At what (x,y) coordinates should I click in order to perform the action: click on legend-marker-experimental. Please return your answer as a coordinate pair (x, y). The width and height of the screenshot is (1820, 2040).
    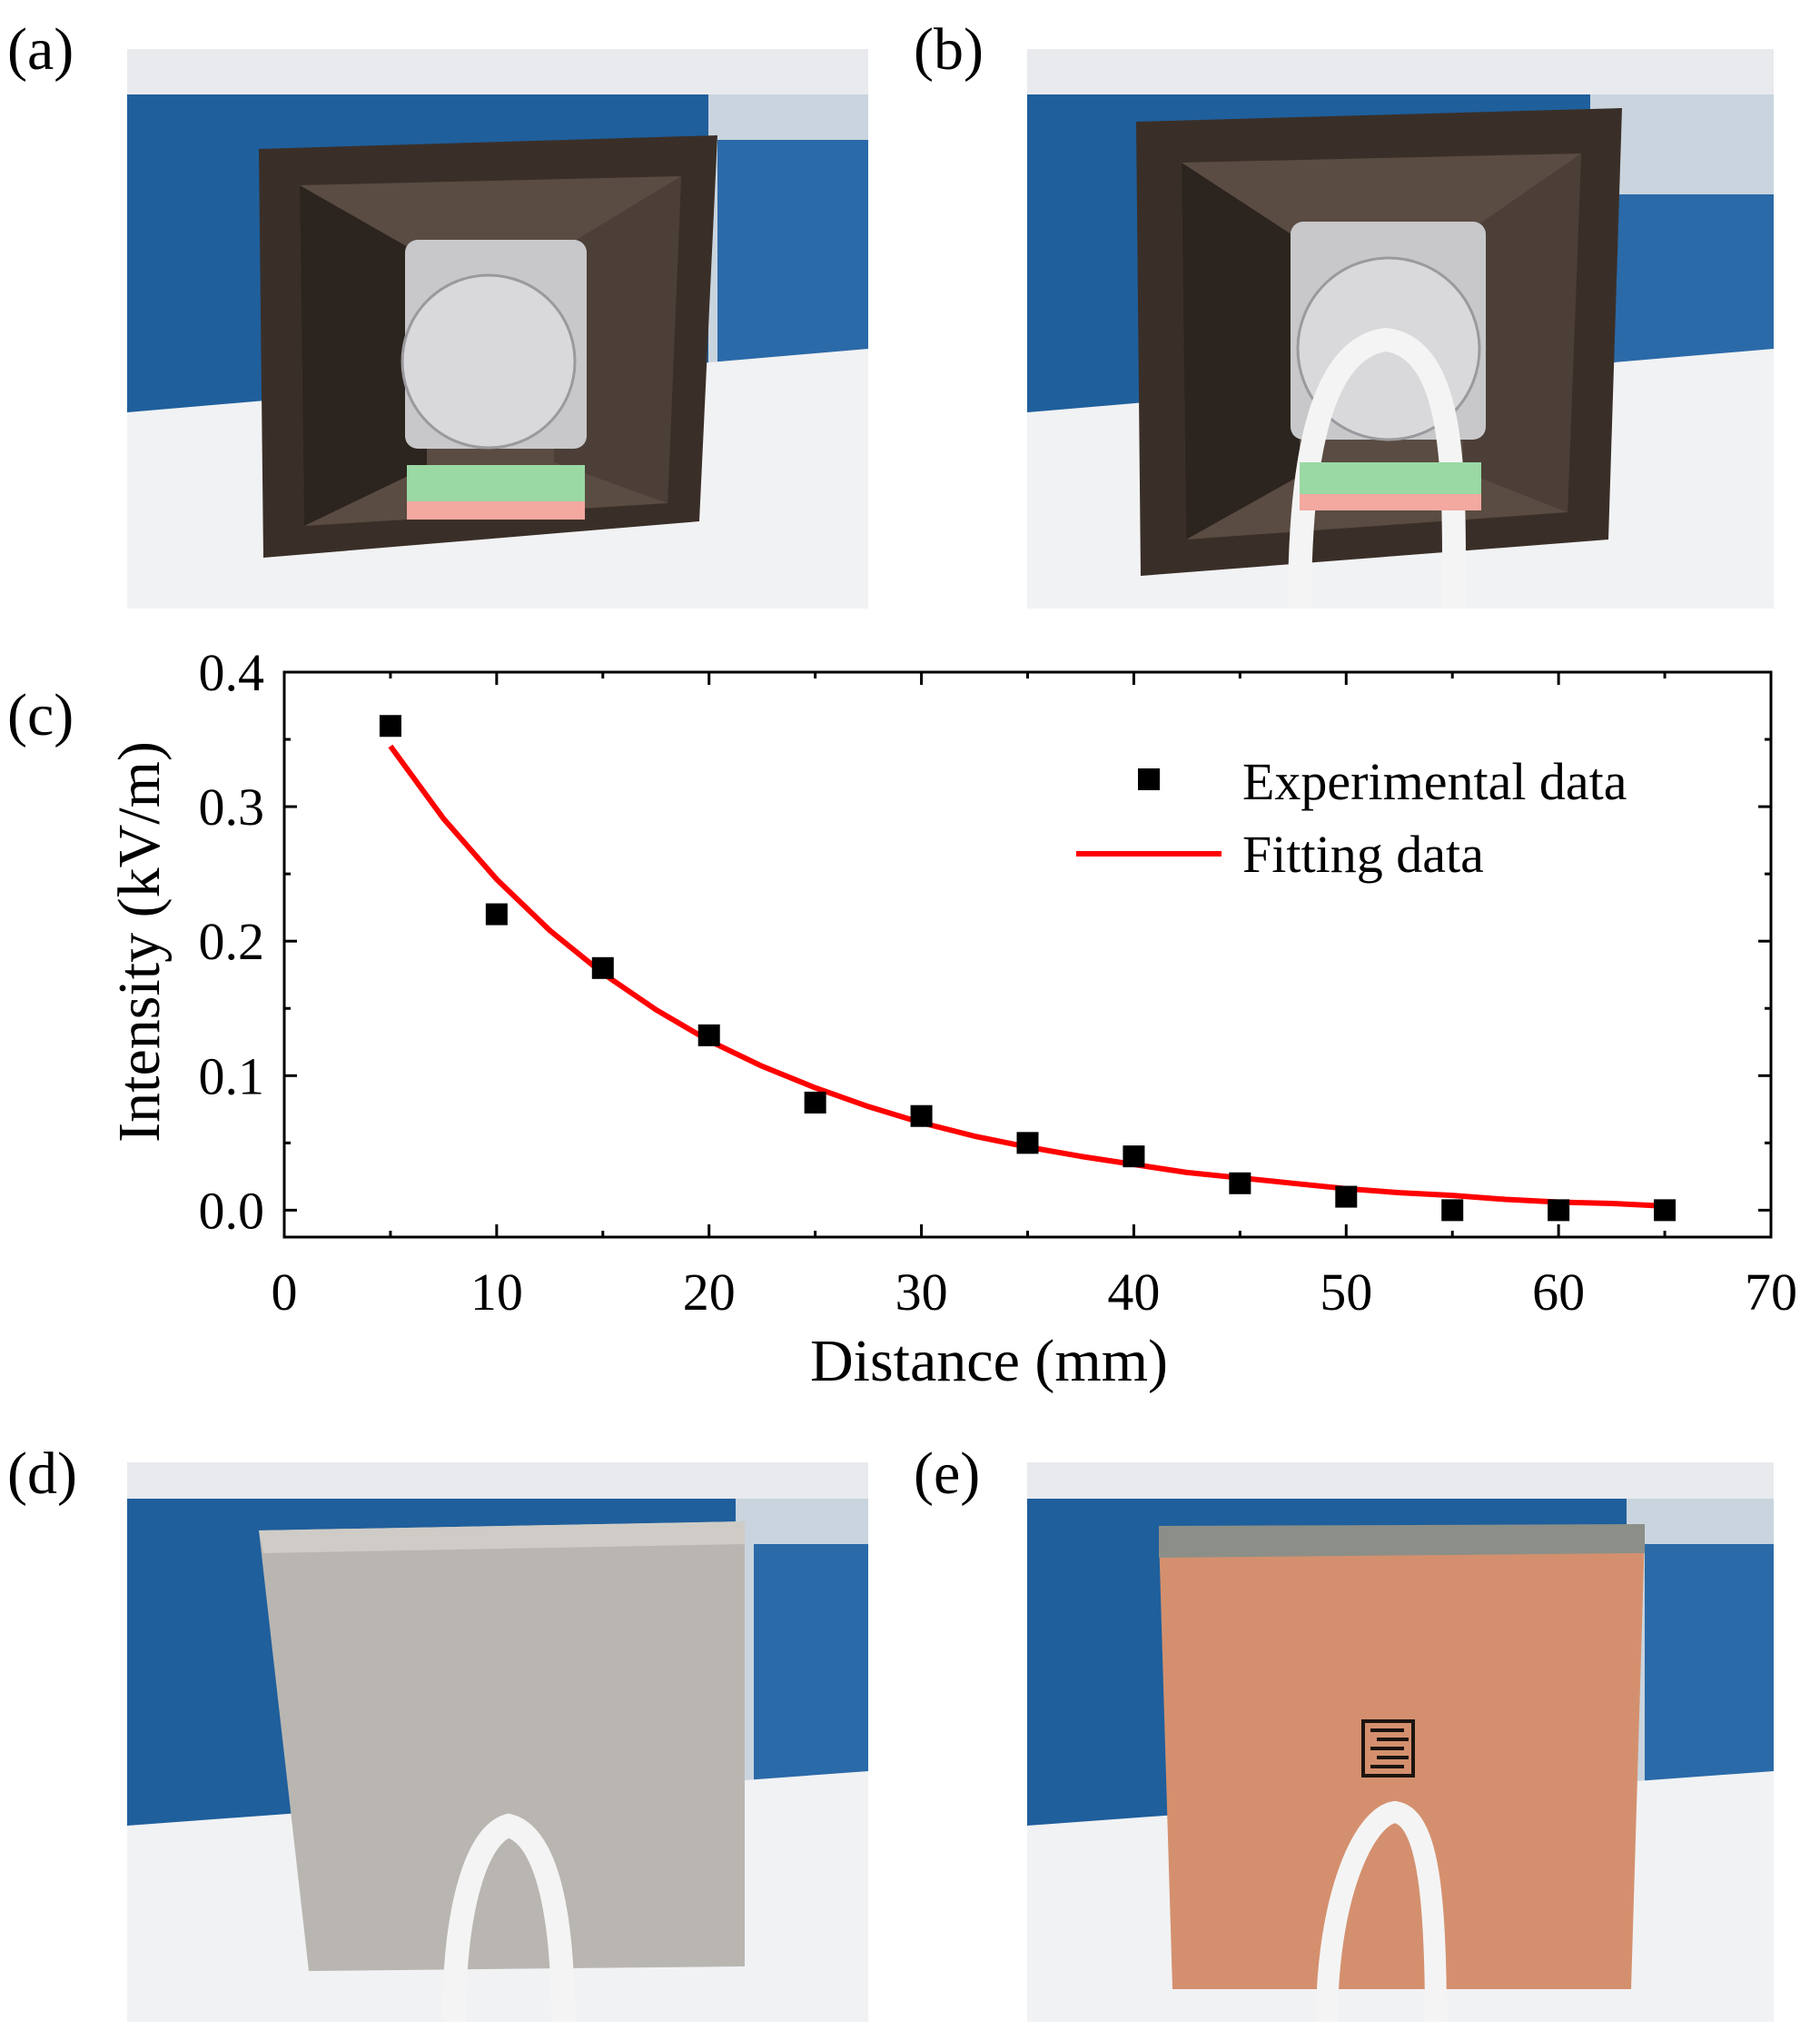
    Looking at the image, I should click on (1149, 779).